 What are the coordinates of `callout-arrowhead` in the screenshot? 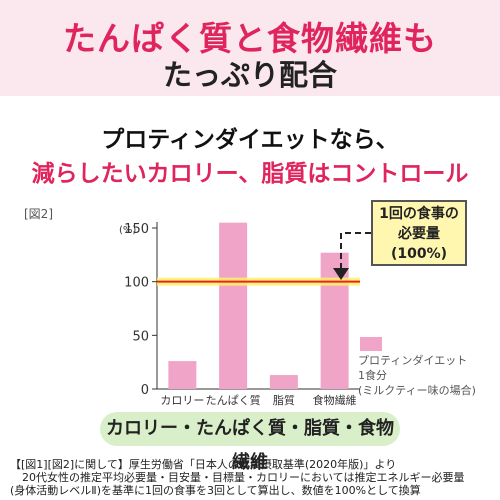 It's located at (341, 274).